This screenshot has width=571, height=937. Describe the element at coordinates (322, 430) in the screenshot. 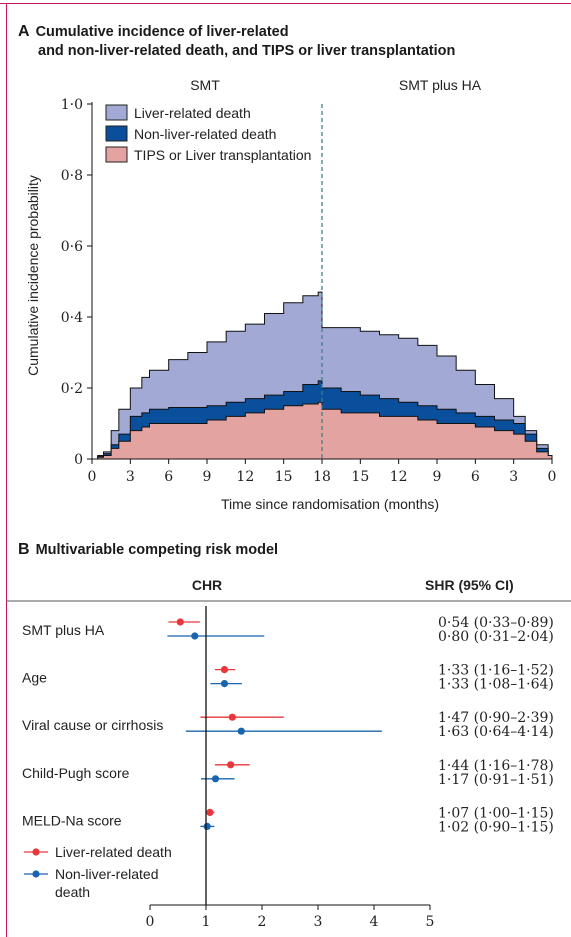

I see `area-tips-or-liver-transplantation` at that location.